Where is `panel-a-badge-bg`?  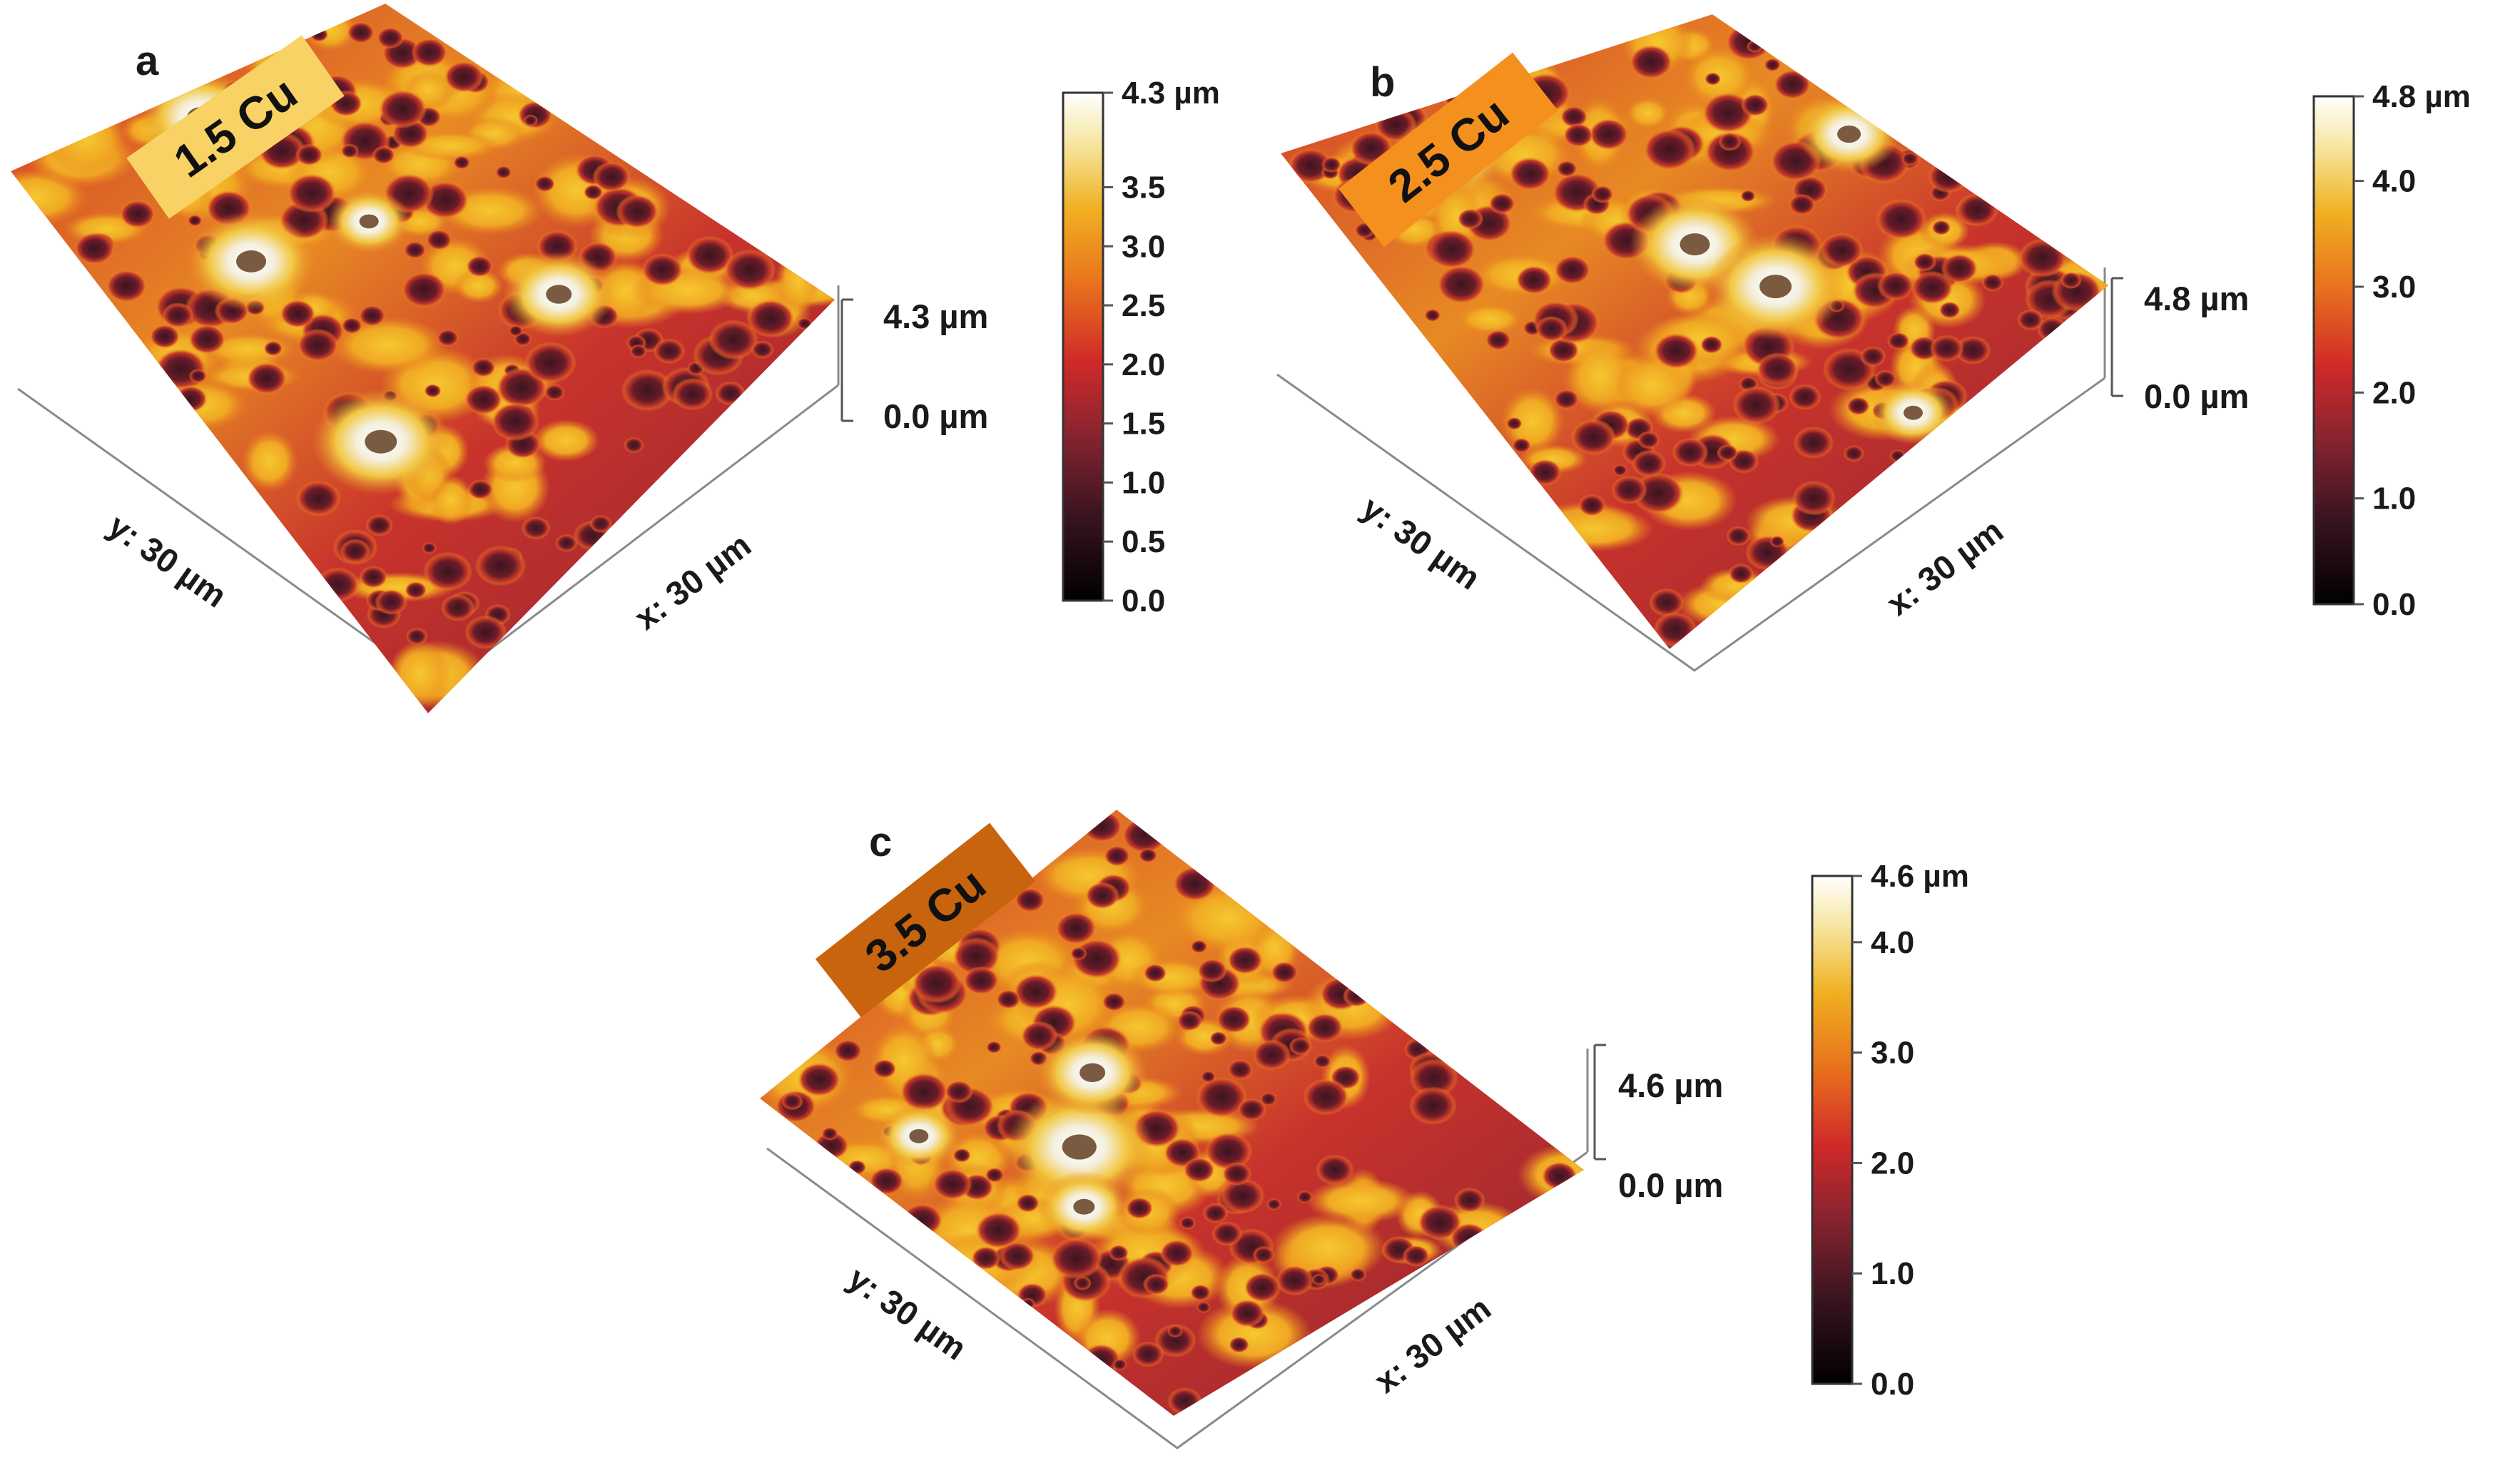
panel-a-badge-bg is located at coordinates (235, 127).